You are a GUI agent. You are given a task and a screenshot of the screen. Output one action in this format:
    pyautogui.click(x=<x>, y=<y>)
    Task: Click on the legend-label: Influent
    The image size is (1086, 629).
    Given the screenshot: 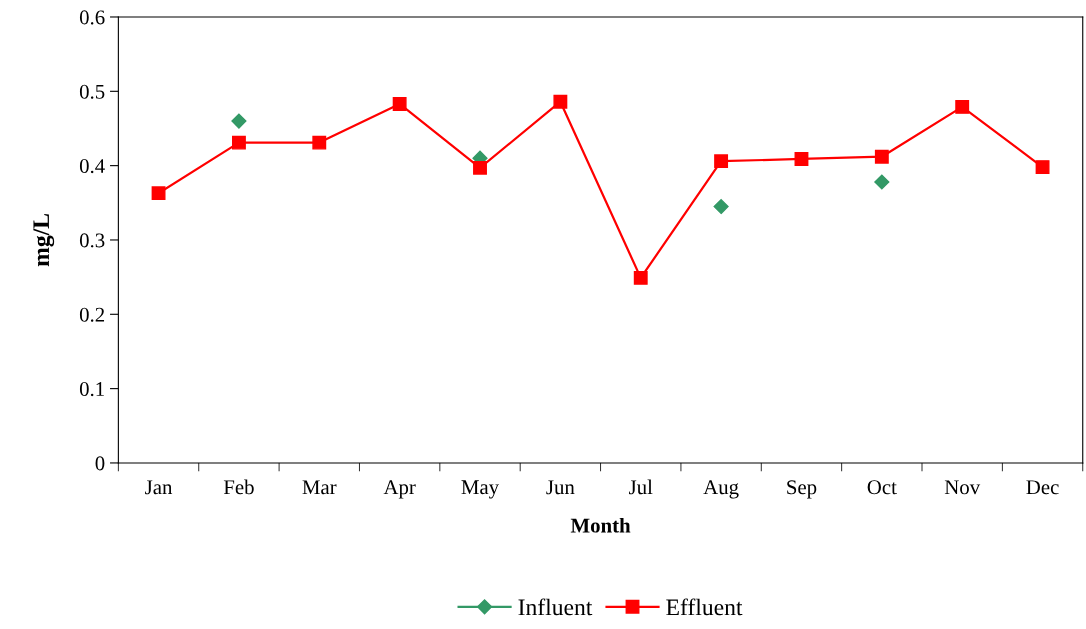 What is the action you would take?
    pyautogui.click(x=555, y=607)
    